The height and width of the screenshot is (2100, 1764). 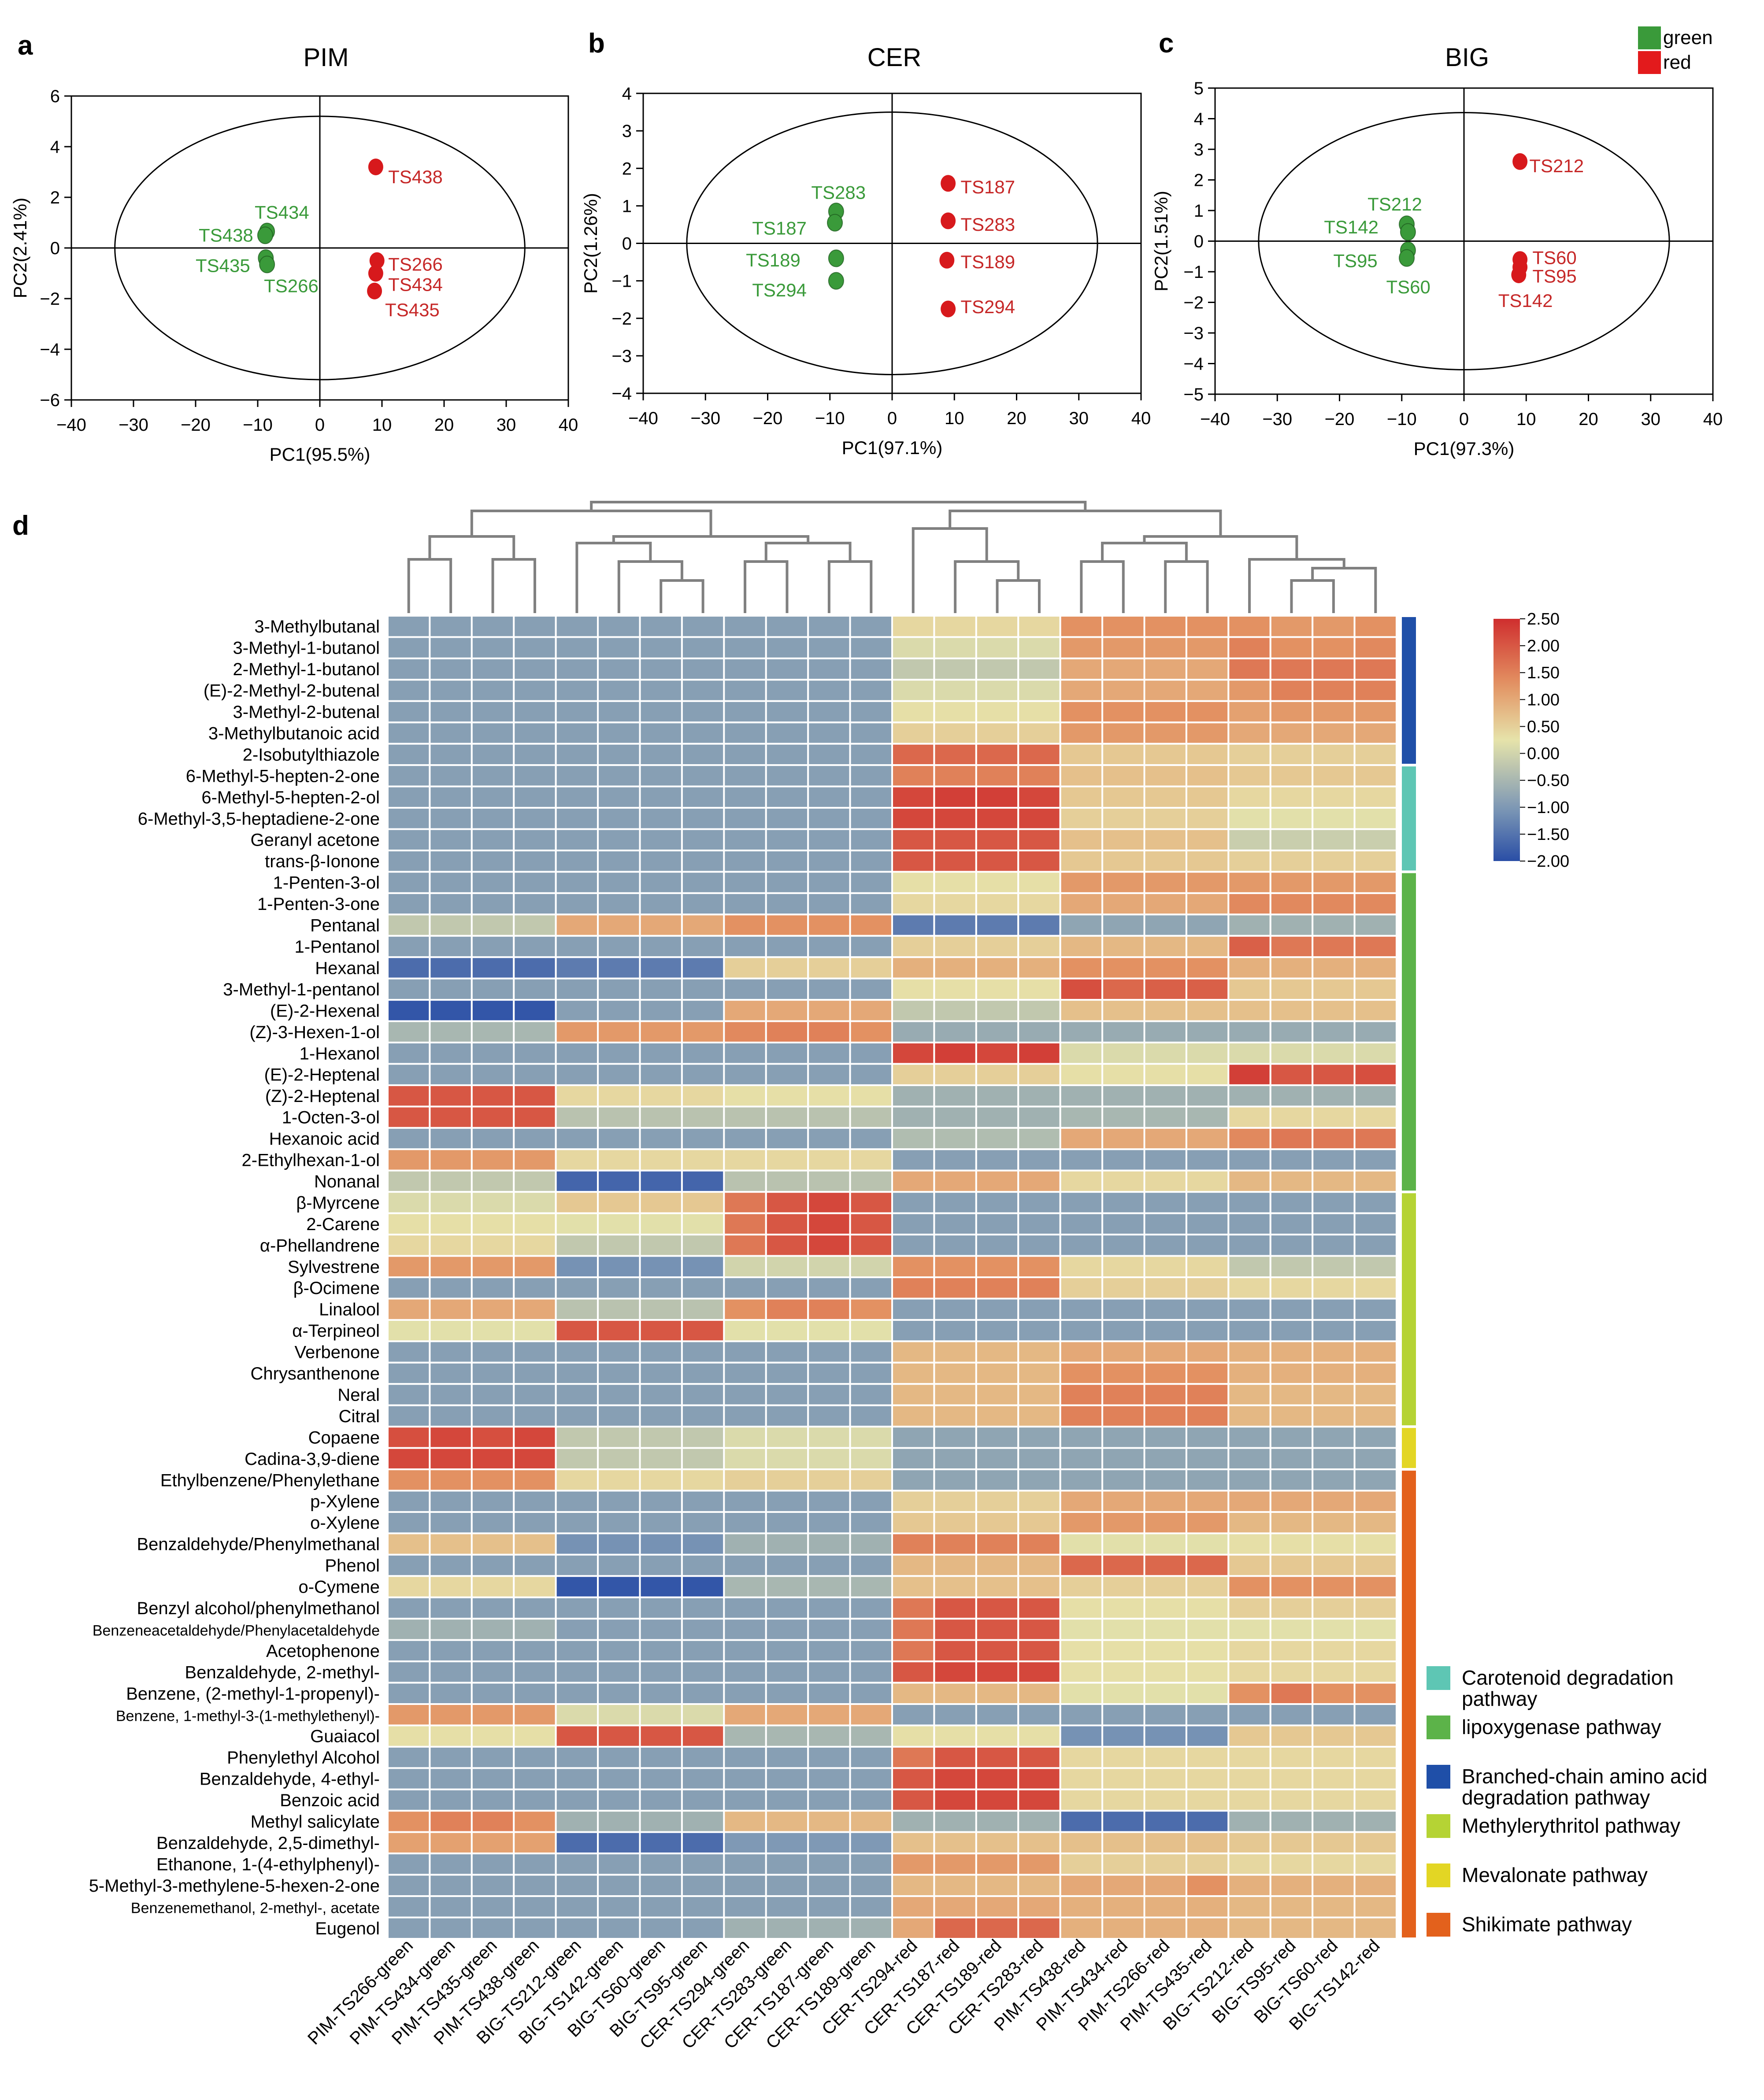 What do you see at coordinates (330, 1800) in the screenshot?
I see `row-label: Benzoic acid` at bounding box center [330, 1800].